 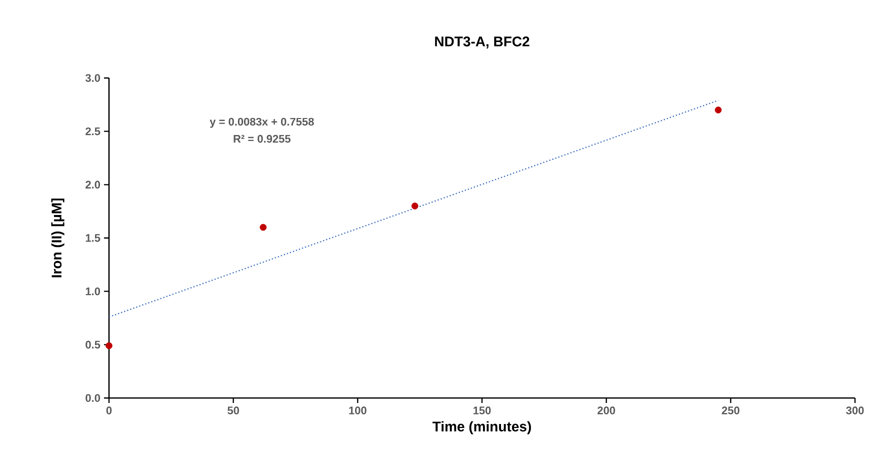 I want to click on y-tick-label: 2.0, so click(x=93, y=184).